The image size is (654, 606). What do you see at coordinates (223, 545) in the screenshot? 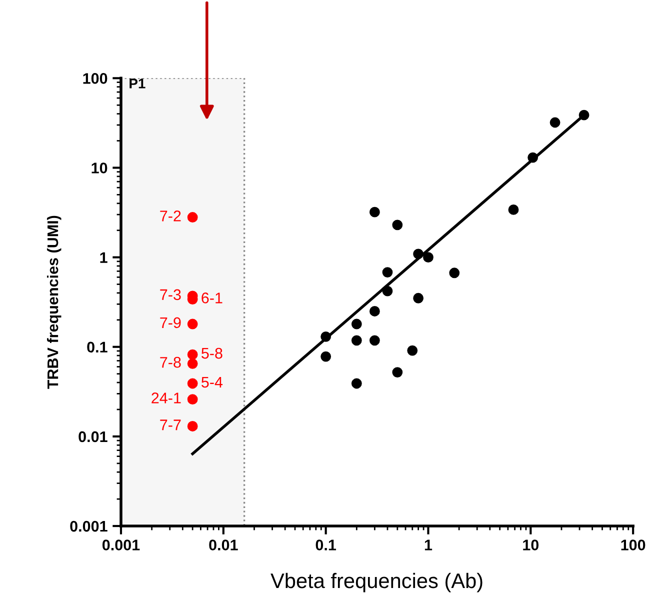
I see `x-tick-label: 0.01` at bounding box center [223, 545].